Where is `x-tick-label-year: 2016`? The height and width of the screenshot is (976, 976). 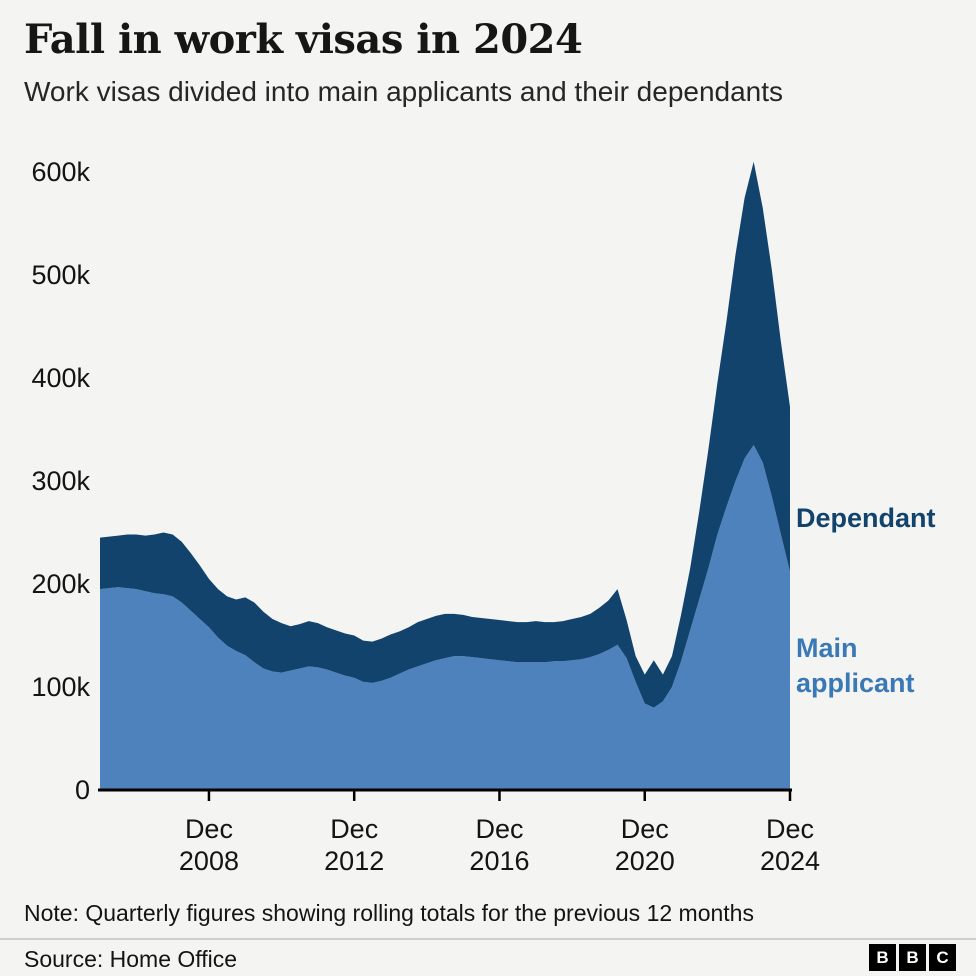 x-tick-label-year: 2016 is located at coordinates (499, 861).